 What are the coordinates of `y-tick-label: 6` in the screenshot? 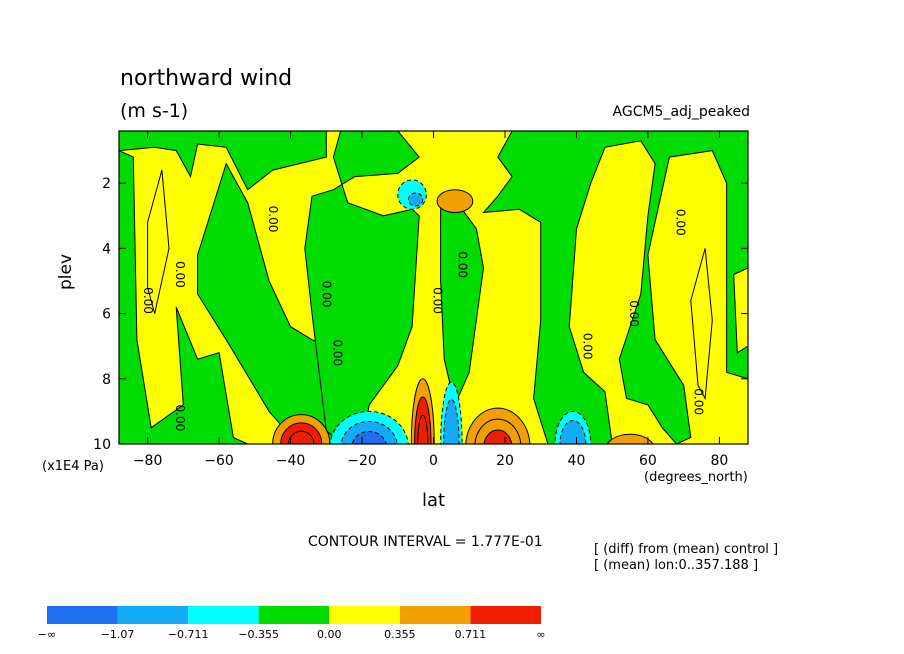 It's located at (106, 315).